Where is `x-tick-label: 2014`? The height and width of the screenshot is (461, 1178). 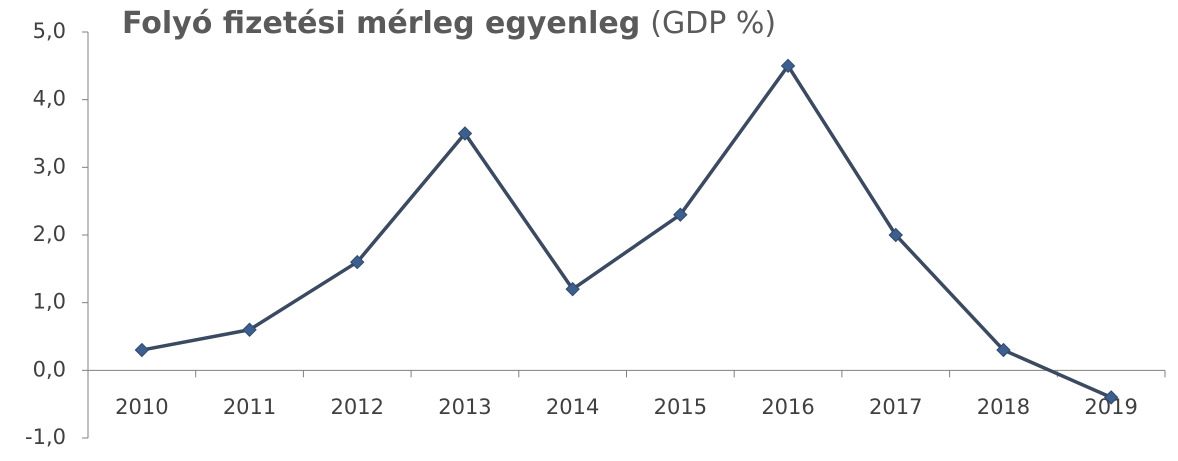 x-tick-label: 2014 is located at coordinates (572, 407).